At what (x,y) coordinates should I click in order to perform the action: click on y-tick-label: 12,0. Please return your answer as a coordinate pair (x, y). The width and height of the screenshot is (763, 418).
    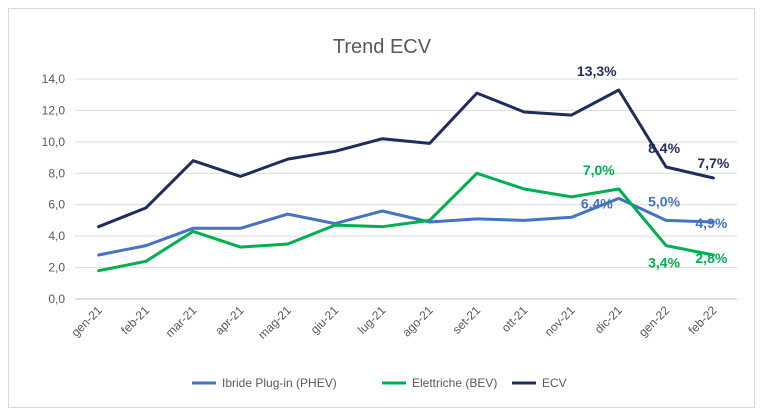
    Looking at the image, I should click on (54, 110).